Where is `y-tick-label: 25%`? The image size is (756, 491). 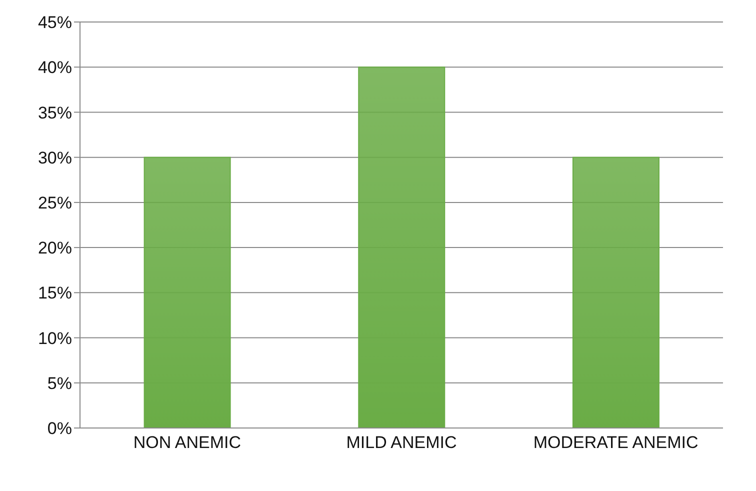
y-tick-label: 25% is located at coordinates (55, 202).